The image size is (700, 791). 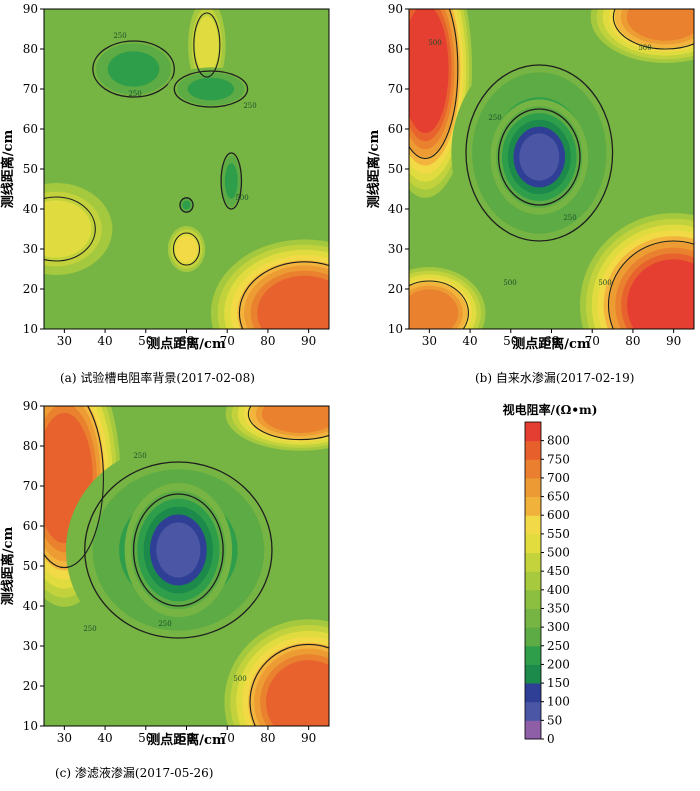 What do you see at coordinates (558, 702) in the screenshot?
I see `colorbar-tick-label: 100` at bounding box center [558, 702].